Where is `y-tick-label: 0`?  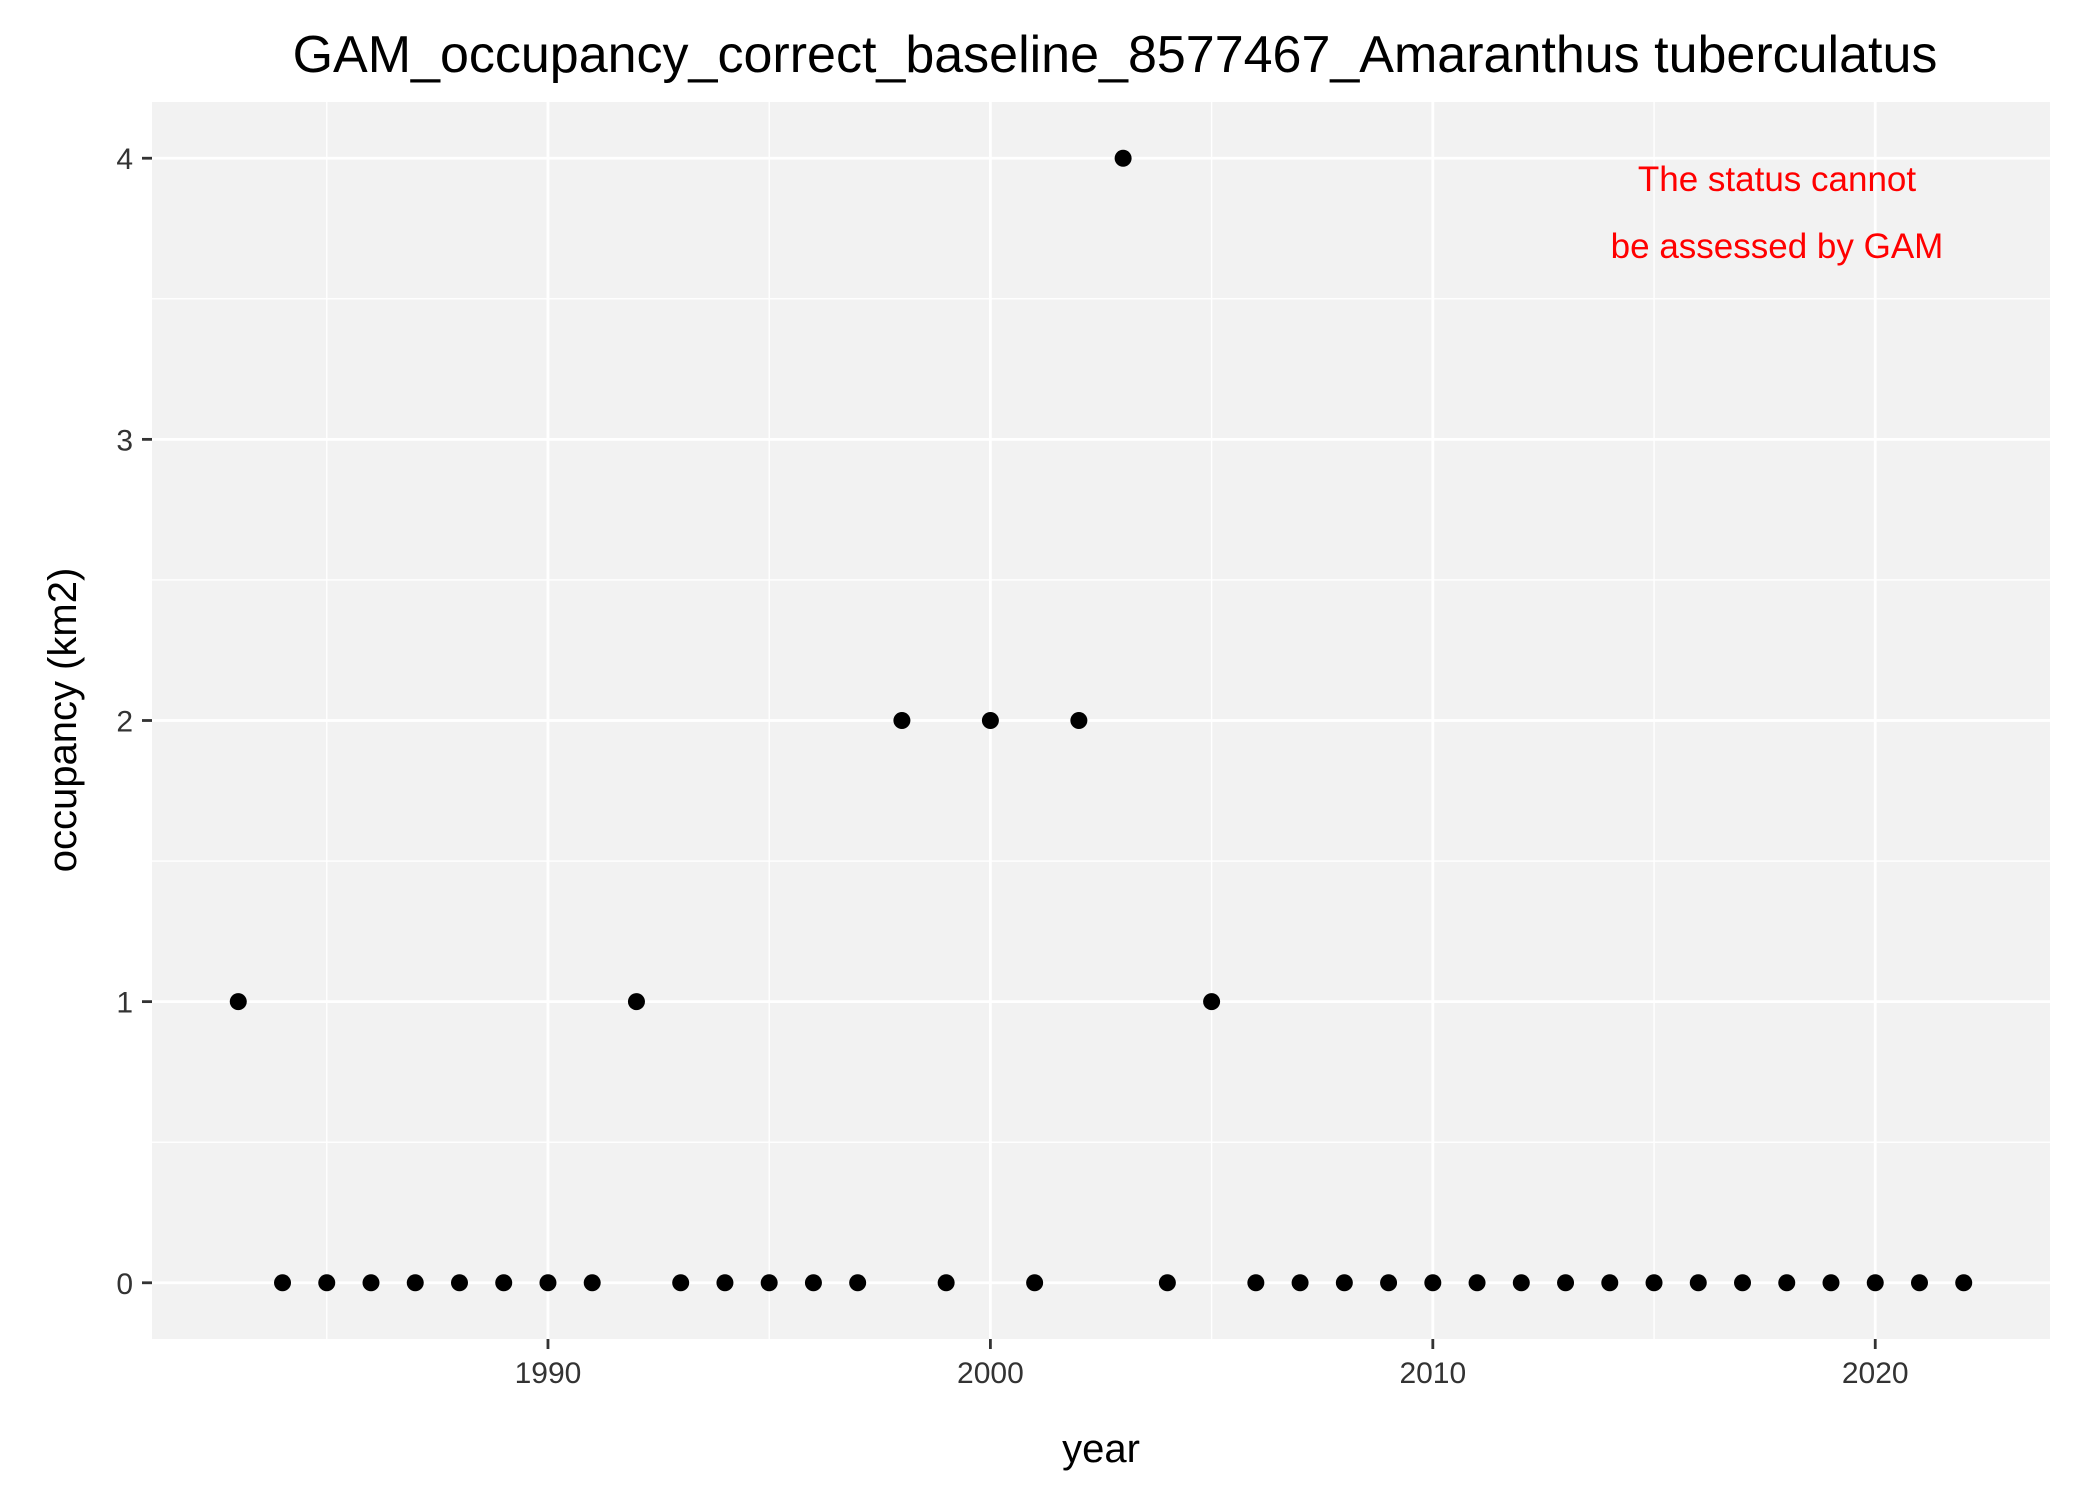 y-tick-label: 0 is located at coordinates (124, 1284).